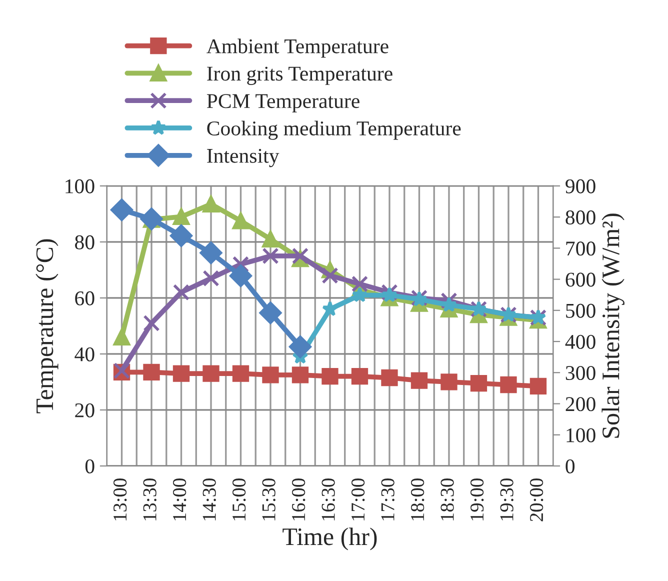  Describe the element at coordinates (581, 311) in the screenshot. I see `y2-tick-label: 500` at that location.